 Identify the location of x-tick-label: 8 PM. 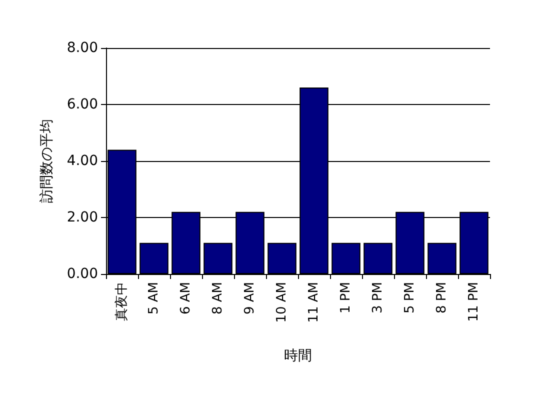
(442, 298).